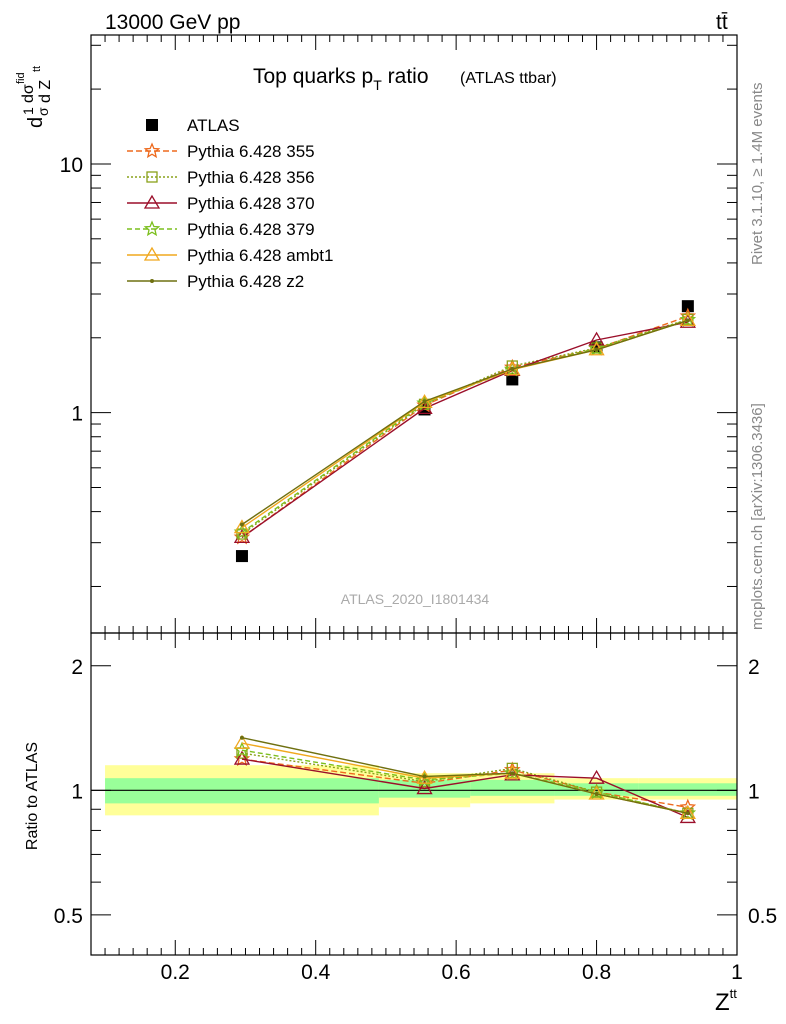  I want to click on chart-title: Top quarks pT ratio, so click(341, 79).